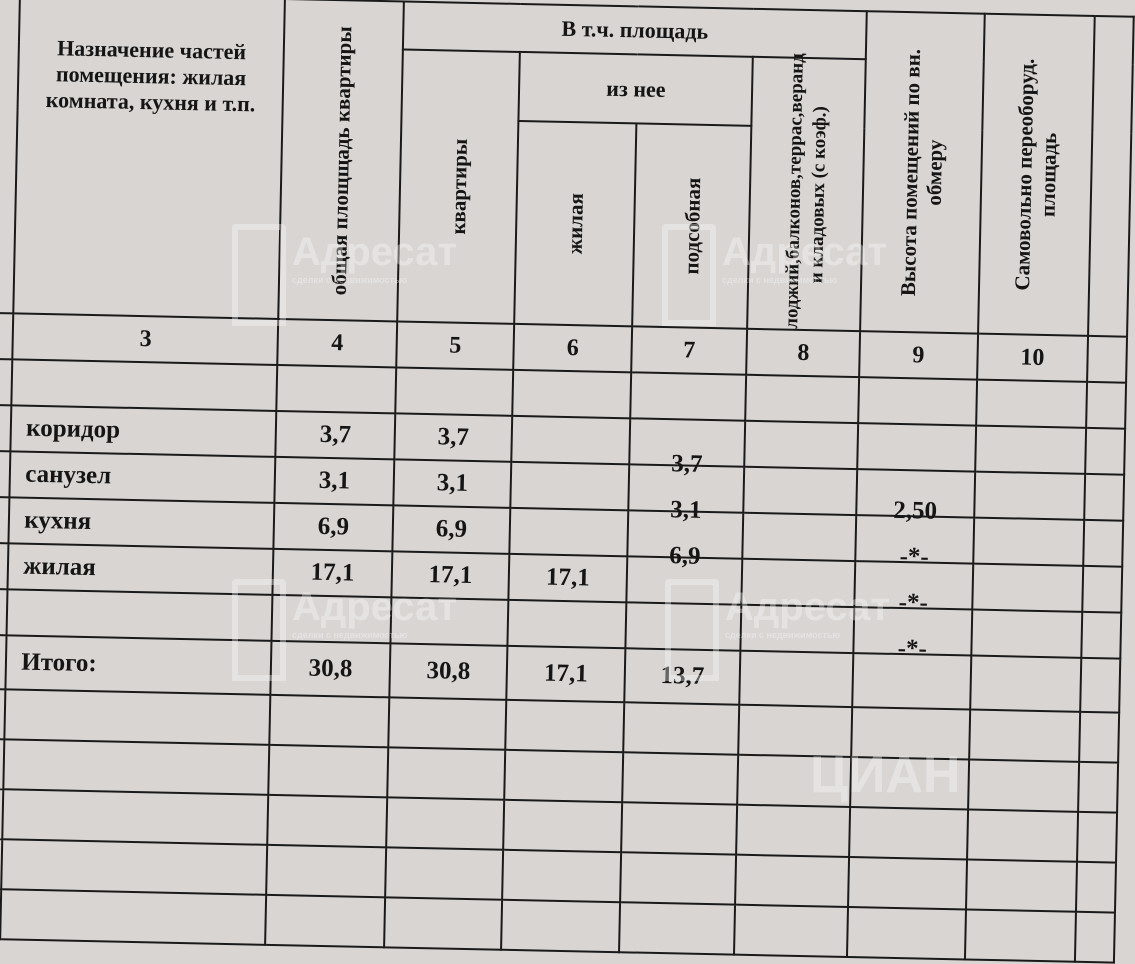  What do you see at coordinates (687, 448) in the screenshot?
I see `utility-area: 3,7` at bounding box center [687, 448].